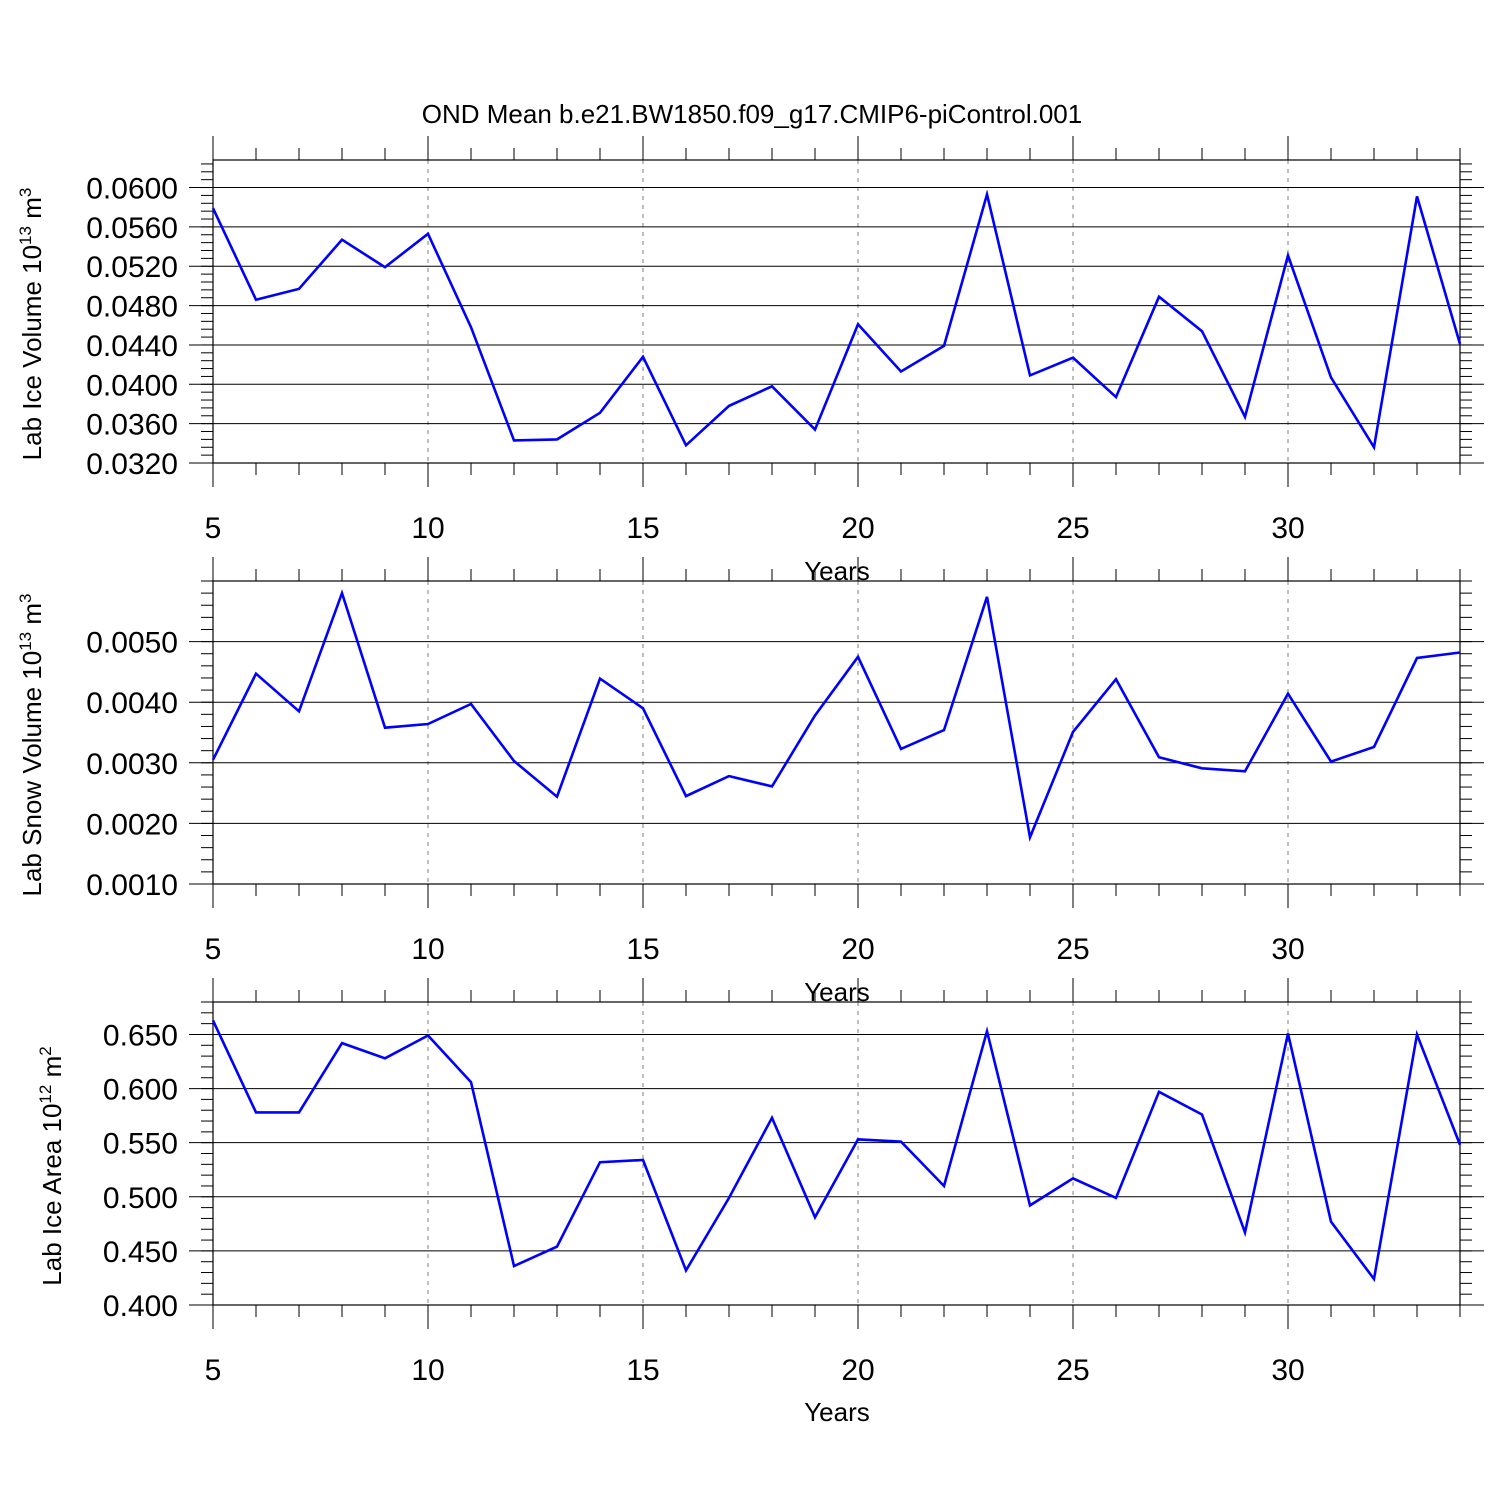 The height and width of the screenshot is (1500, 1500). What do you see at coordinates (140, 1252) in the screenshot?
I see `y-tick-label: 0.450` at bounding box center [140, 1252].